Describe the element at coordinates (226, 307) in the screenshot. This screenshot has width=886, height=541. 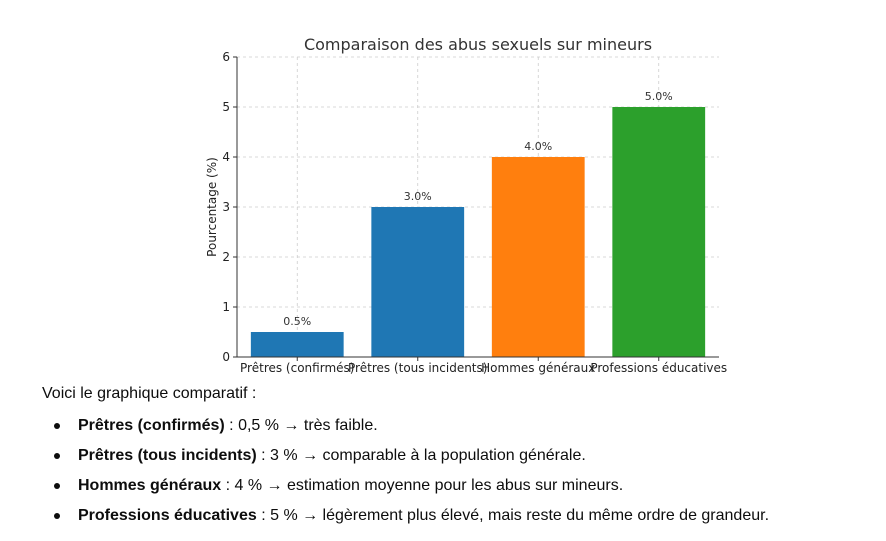
I see `y-tick-label: 1` at that location.